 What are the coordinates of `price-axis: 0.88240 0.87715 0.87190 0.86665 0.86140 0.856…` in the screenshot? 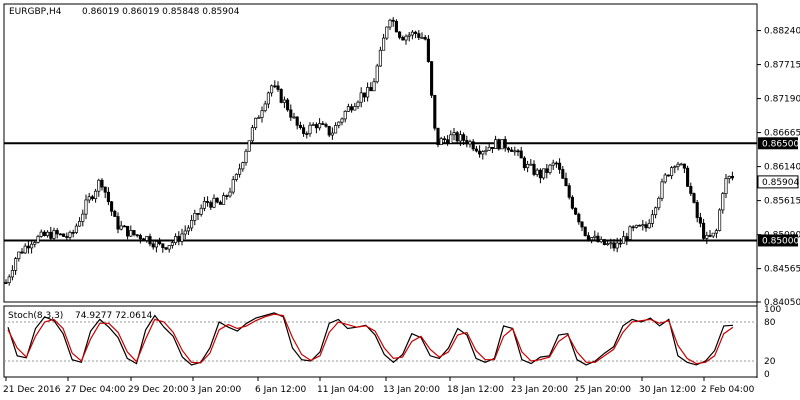 It's located at (778, 167).